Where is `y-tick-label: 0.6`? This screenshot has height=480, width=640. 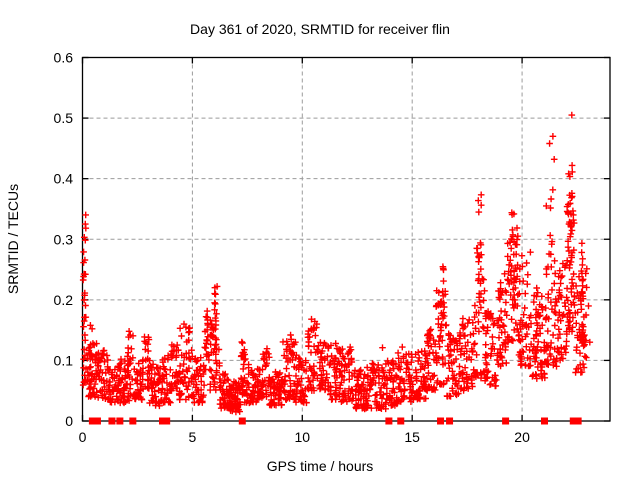 y-tick-label: 0.6 is located at coordinates (64, 58).